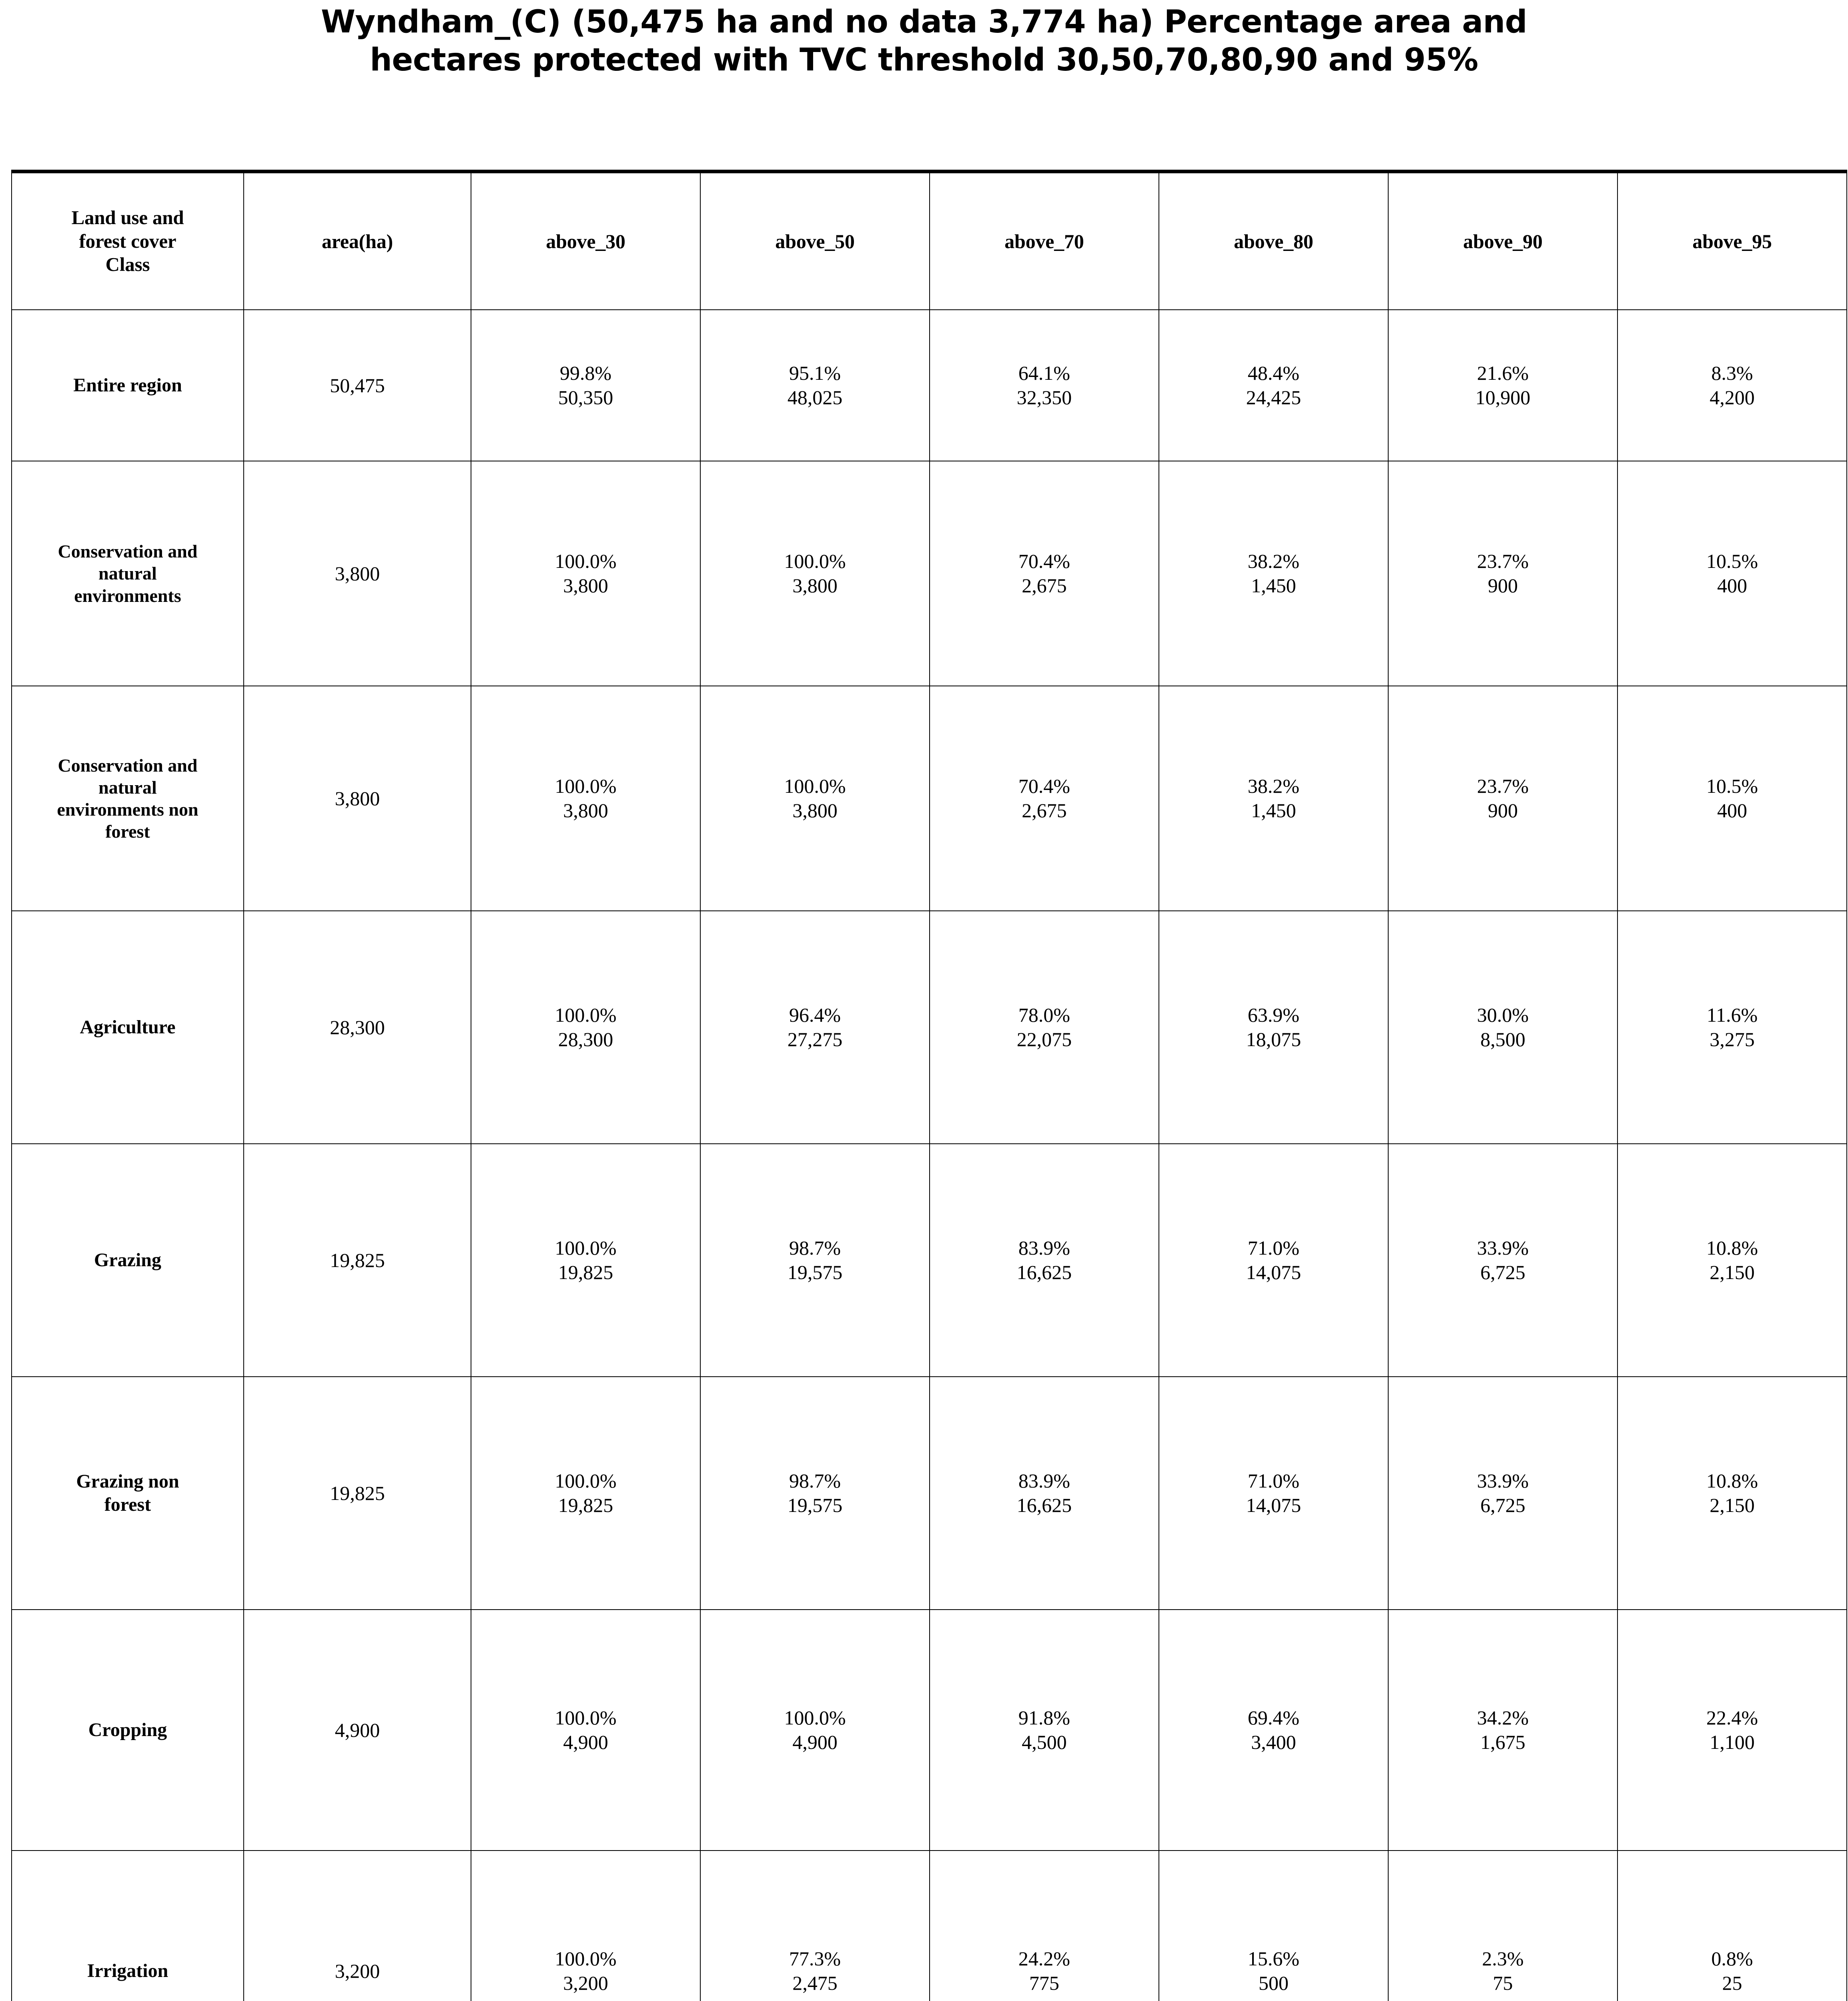 Image resolution: width=1848 pixels, height=2001 pixels. Describe the element at coordinates (586, 1730) in the screenshot. I see `cell-above-30: 100.0% 4,900` at that location.